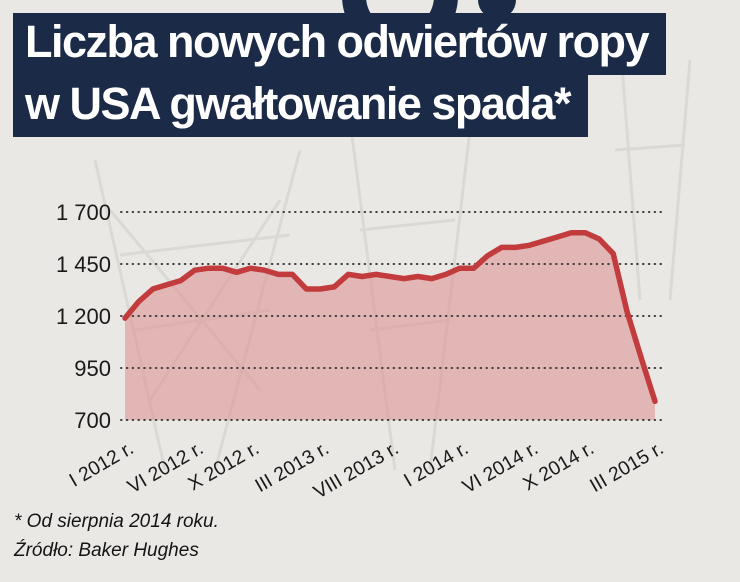  What do you see at coordinates (83, 316) in the screenshot?
I see `y-tick-label: 1 200` at bounding box center [83, 316].